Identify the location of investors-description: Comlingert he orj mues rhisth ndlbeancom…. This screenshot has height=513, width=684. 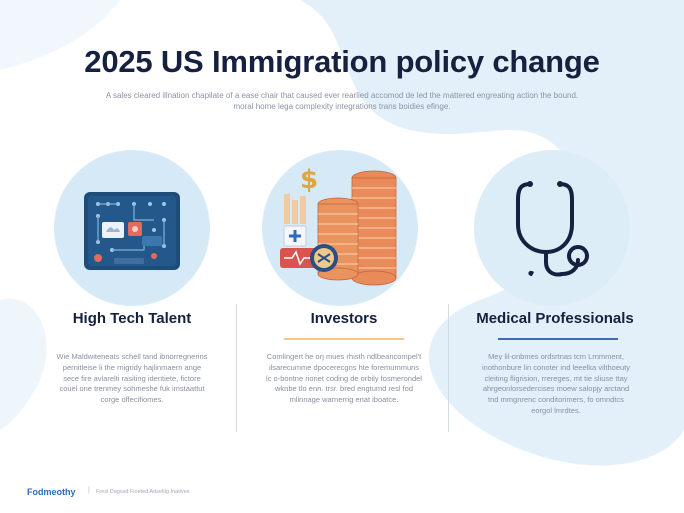
(344, 378).